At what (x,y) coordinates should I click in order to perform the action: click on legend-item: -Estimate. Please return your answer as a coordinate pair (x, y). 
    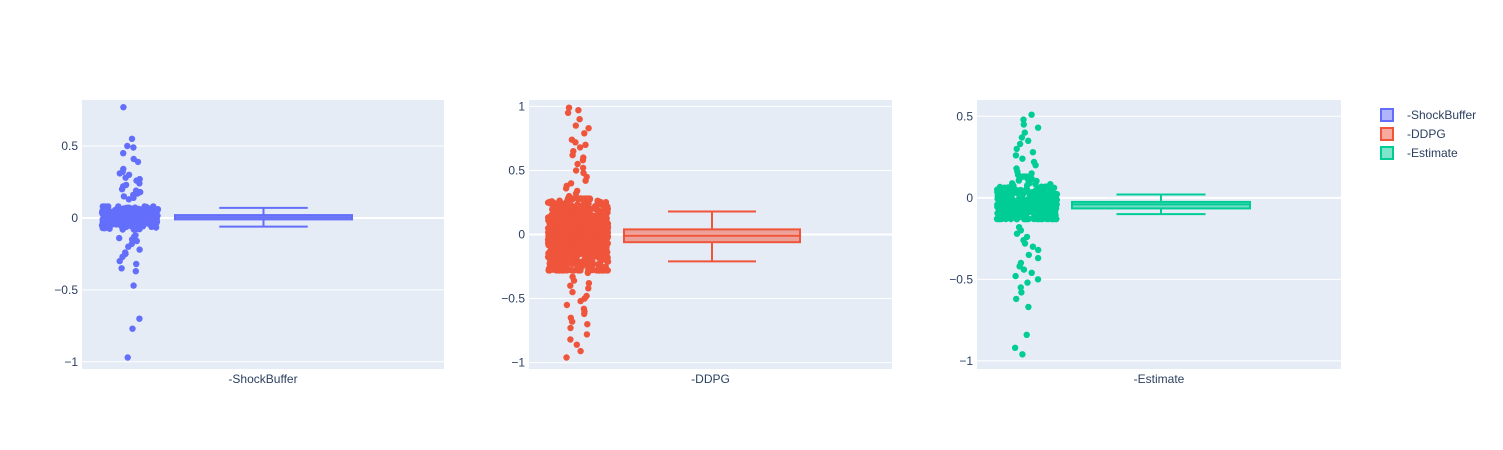
    Looking at the image, I should click on (1419, 153).